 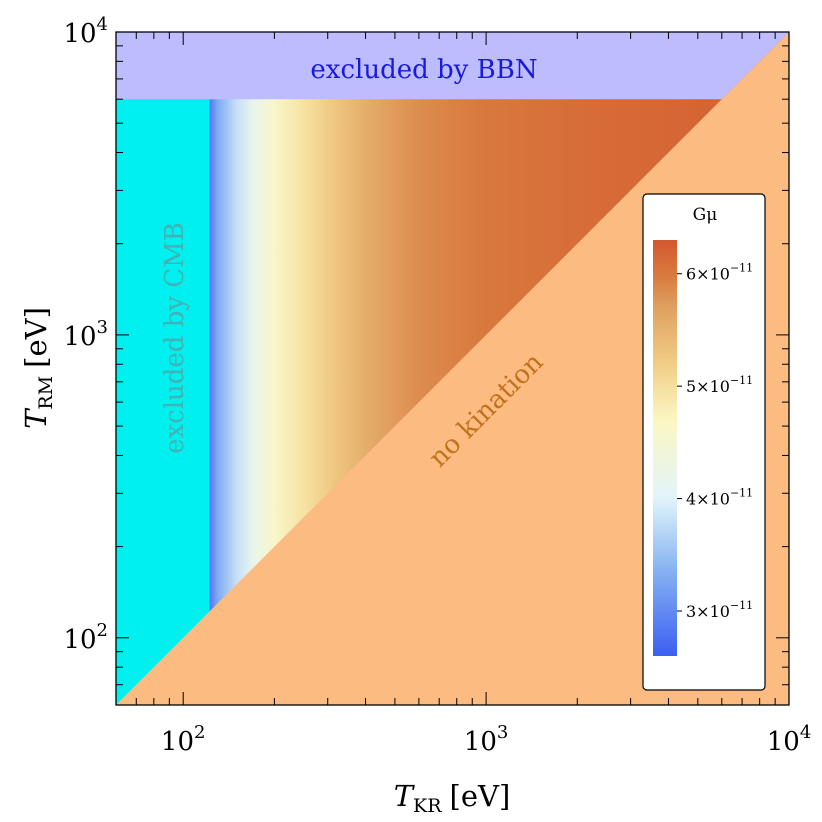 I want to click on y-axis-label: TRM [eV], so click(x=38, y=368).